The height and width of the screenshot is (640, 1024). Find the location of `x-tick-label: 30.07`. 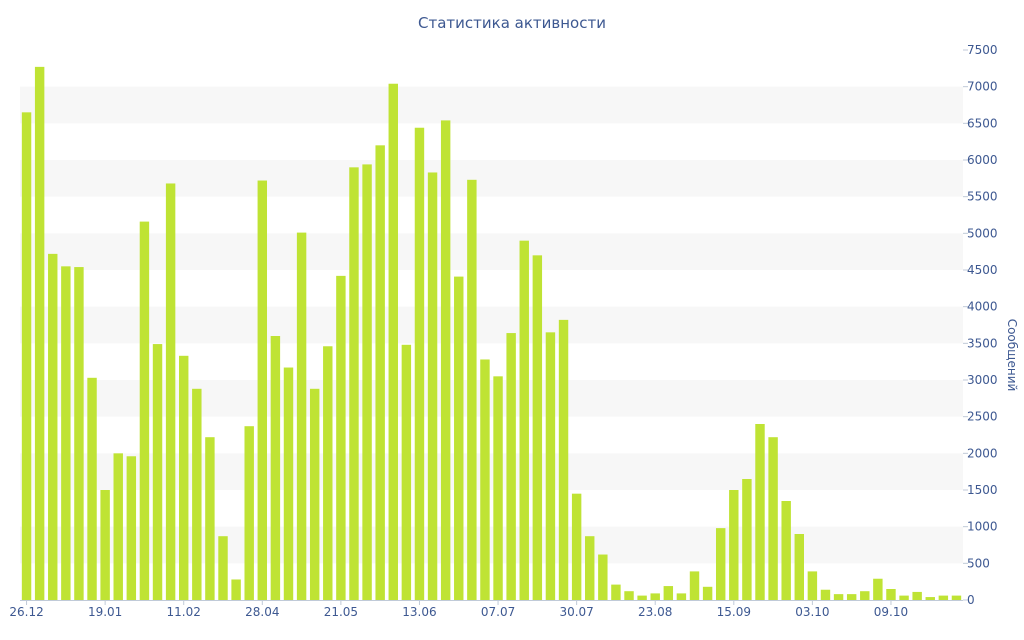

x-tick-label: 30.07 is located at coordinates (576, 612).